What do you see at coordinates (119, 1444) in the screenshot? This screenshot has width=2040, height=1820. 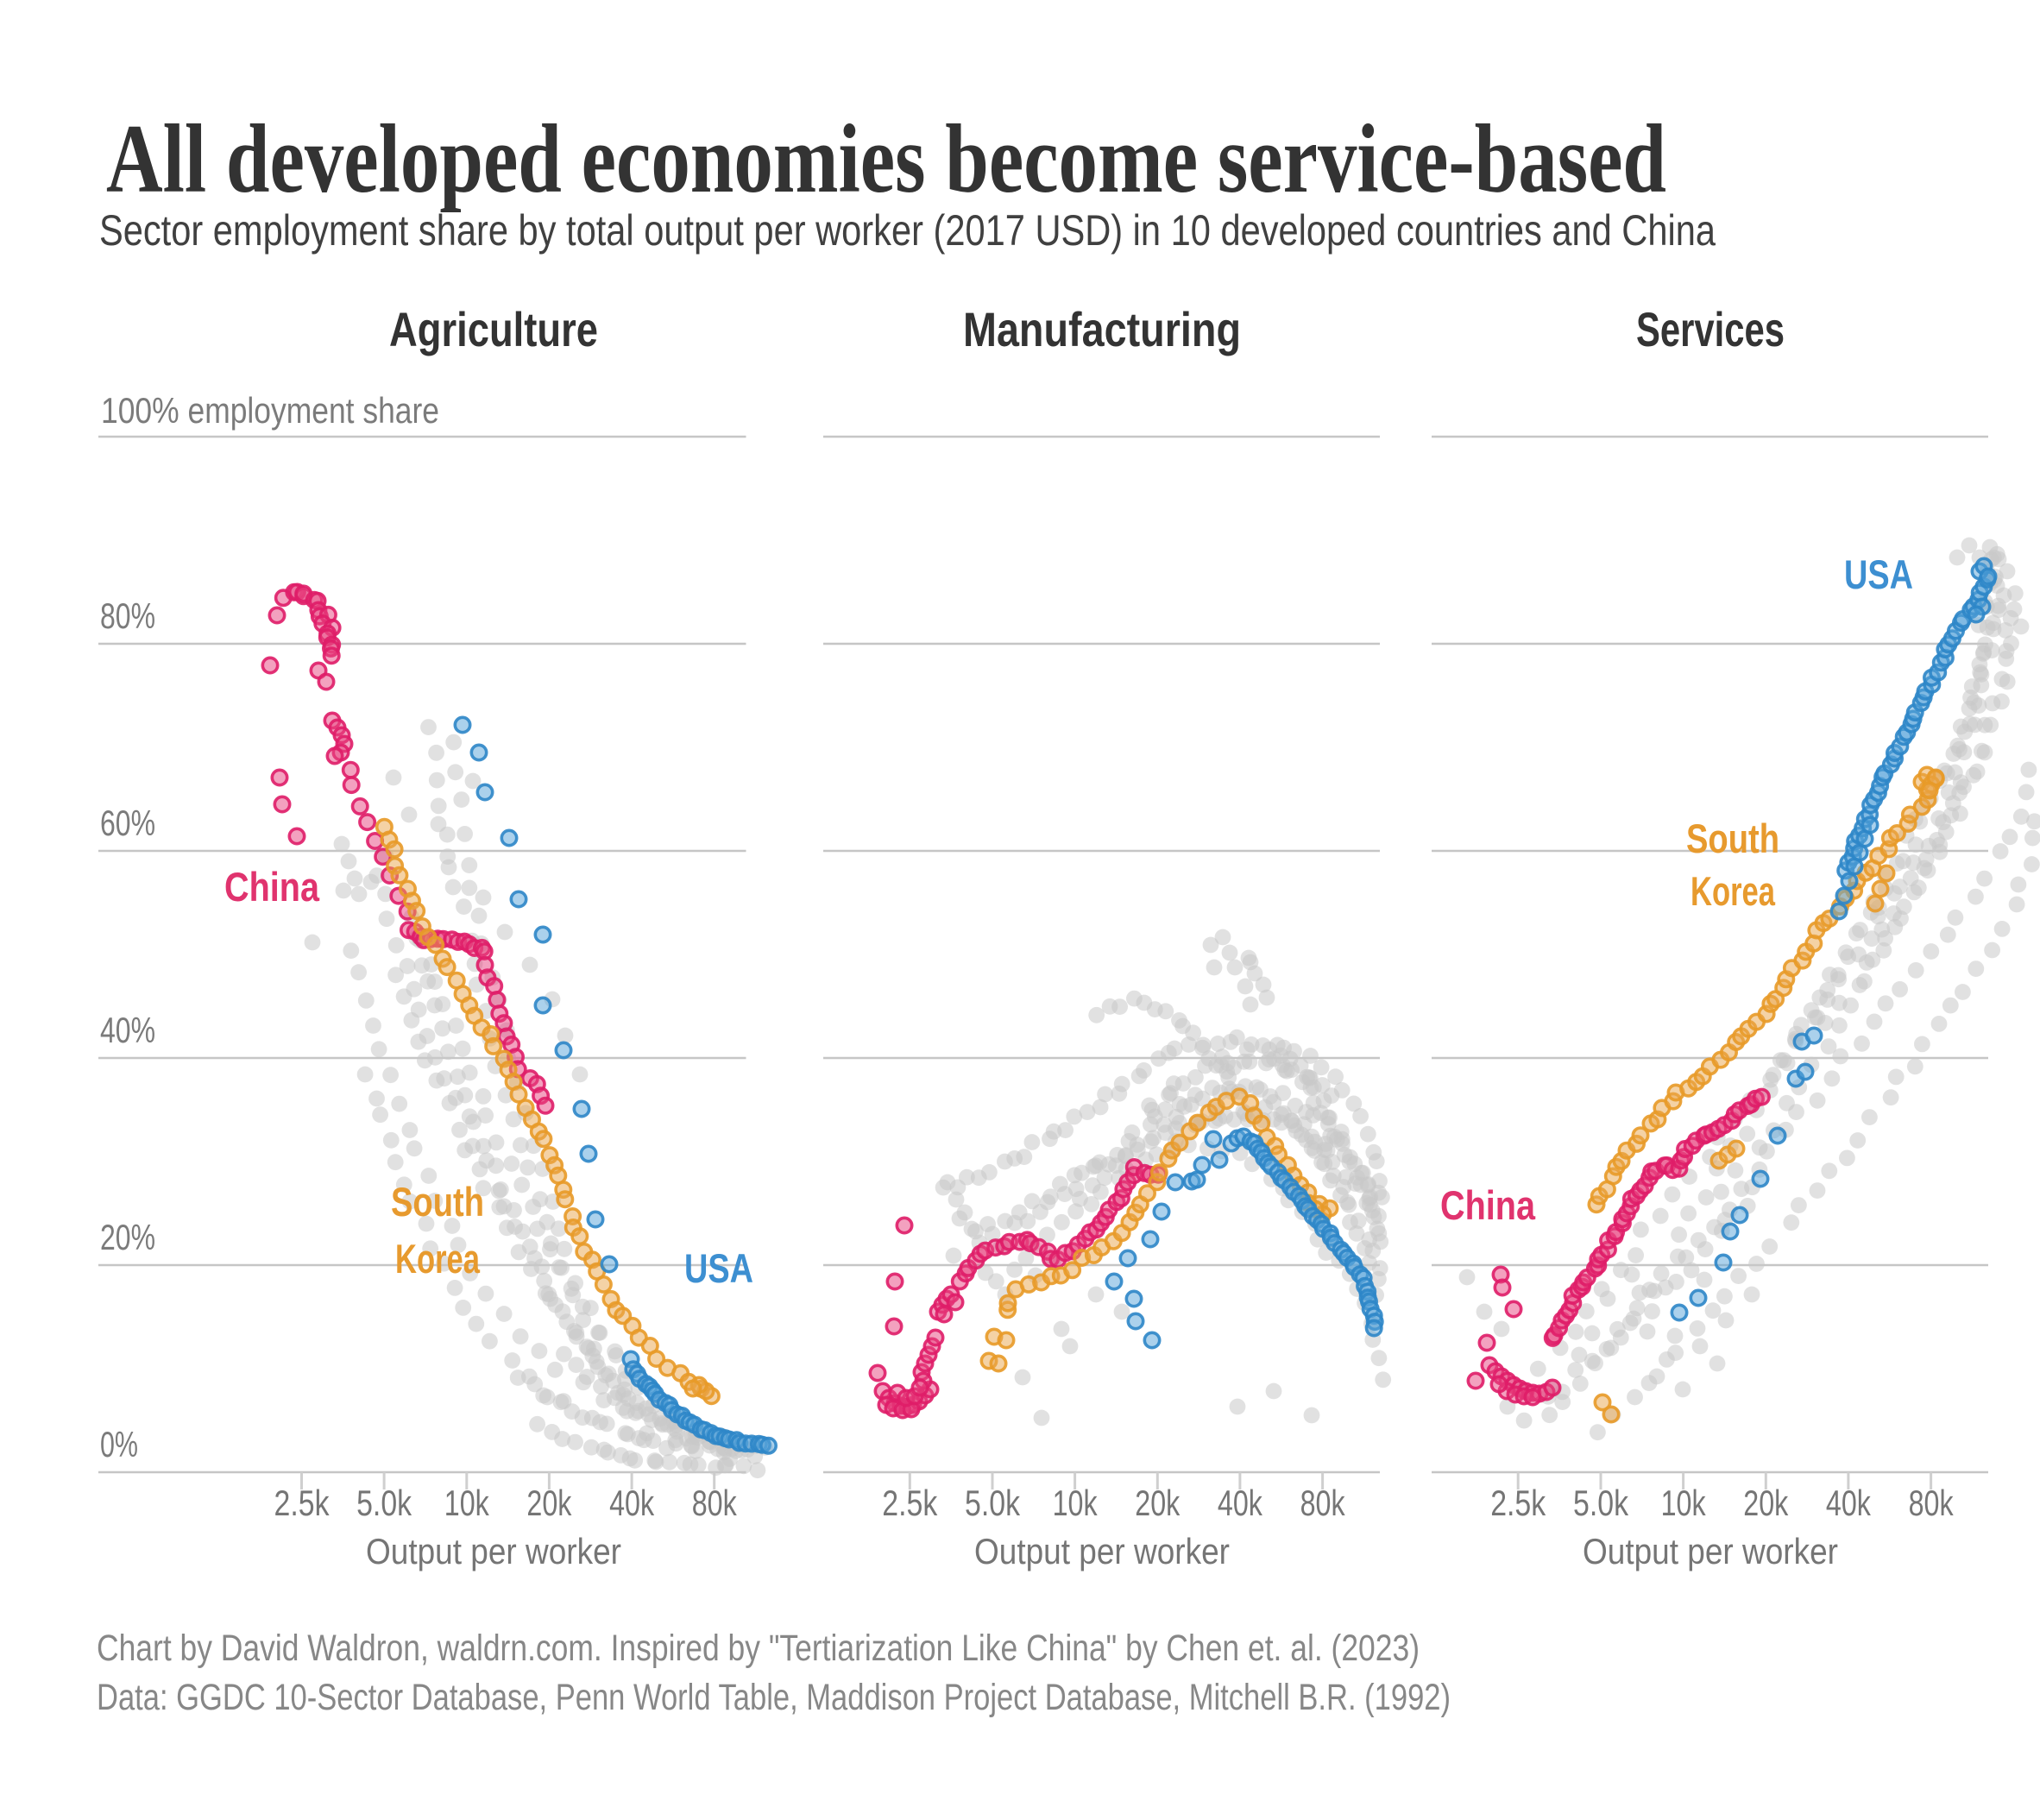 I see `svg-text: 0%` at bounding box center [119, 1444].